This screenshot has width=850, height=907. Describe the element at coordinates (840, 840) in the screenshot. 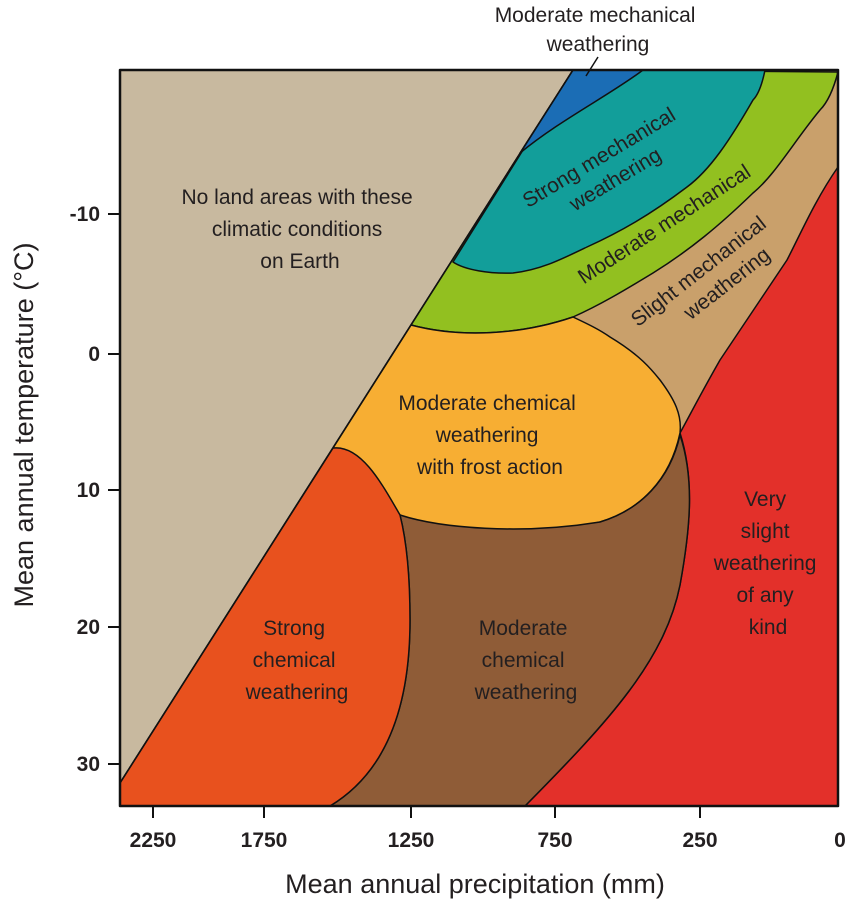

I see `x-tick-label: 0` at that location.